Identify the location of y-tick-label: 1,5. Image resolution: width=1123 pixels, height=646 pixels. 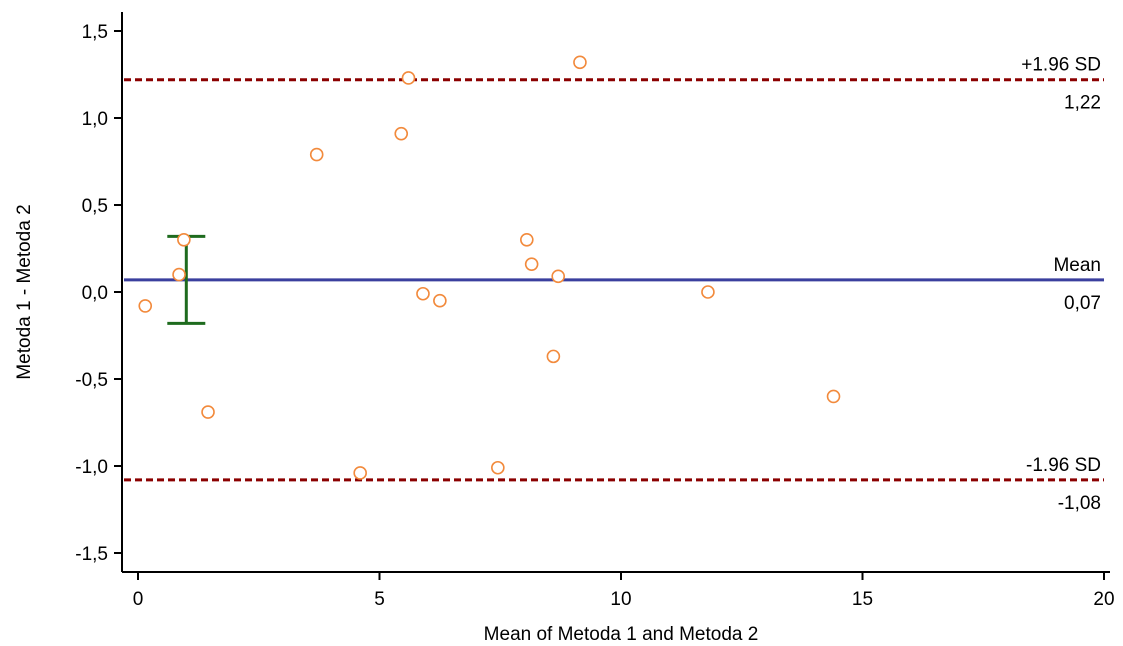
(95, 32).